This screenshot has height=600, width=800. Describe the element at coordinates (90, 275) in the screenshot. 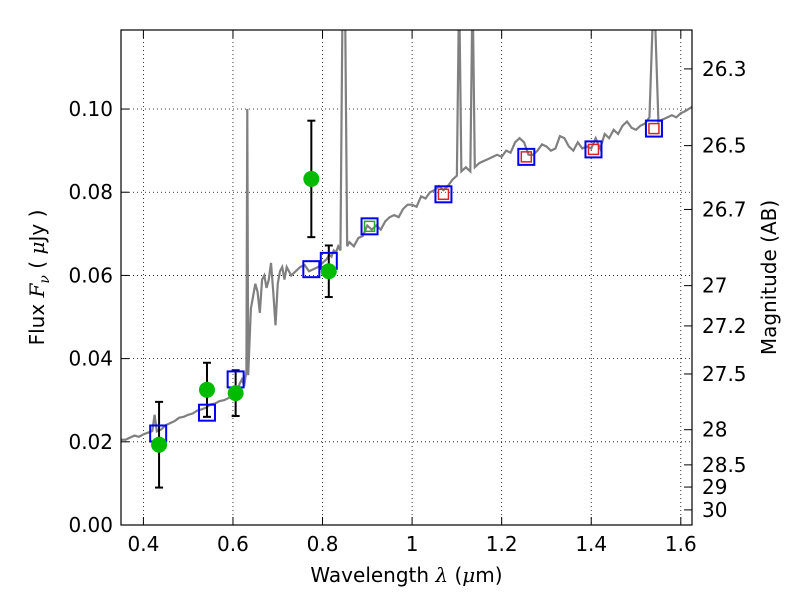

I see `y-tick-label: 0.06` at that location.